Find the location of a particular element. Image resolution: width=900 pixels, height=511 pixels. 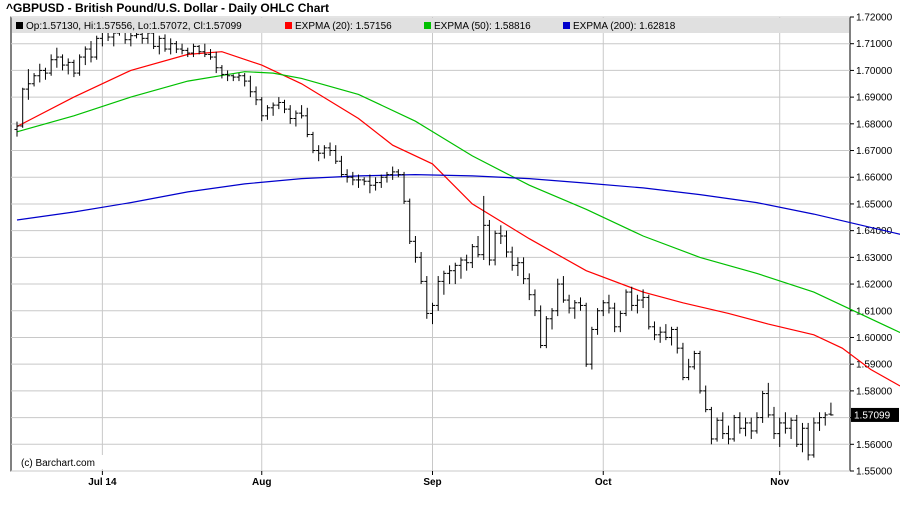

x-tick-label: Aug is located at coordinates (261, 482).